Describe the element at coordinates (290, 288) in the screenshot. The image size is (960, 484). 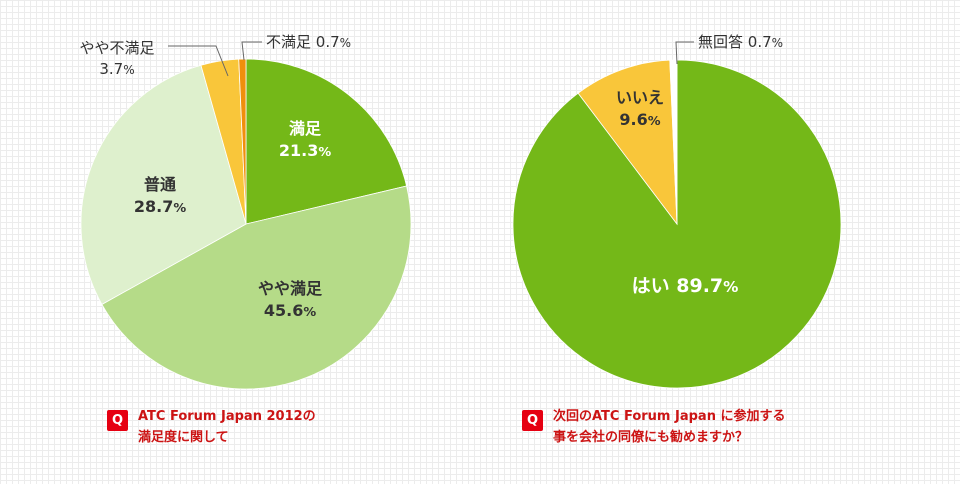
I see `slice-name: やや満足` at that location.